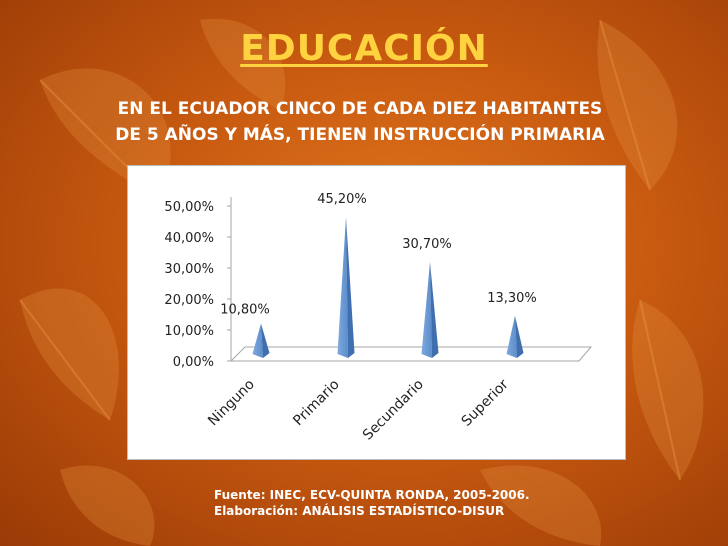 The width and height of the screenshot is (728, 546). What do you see at coordinates (393, 410) in the screenshot?
I see `x-tick-label: Secundario` at bounding box center [393, 410].